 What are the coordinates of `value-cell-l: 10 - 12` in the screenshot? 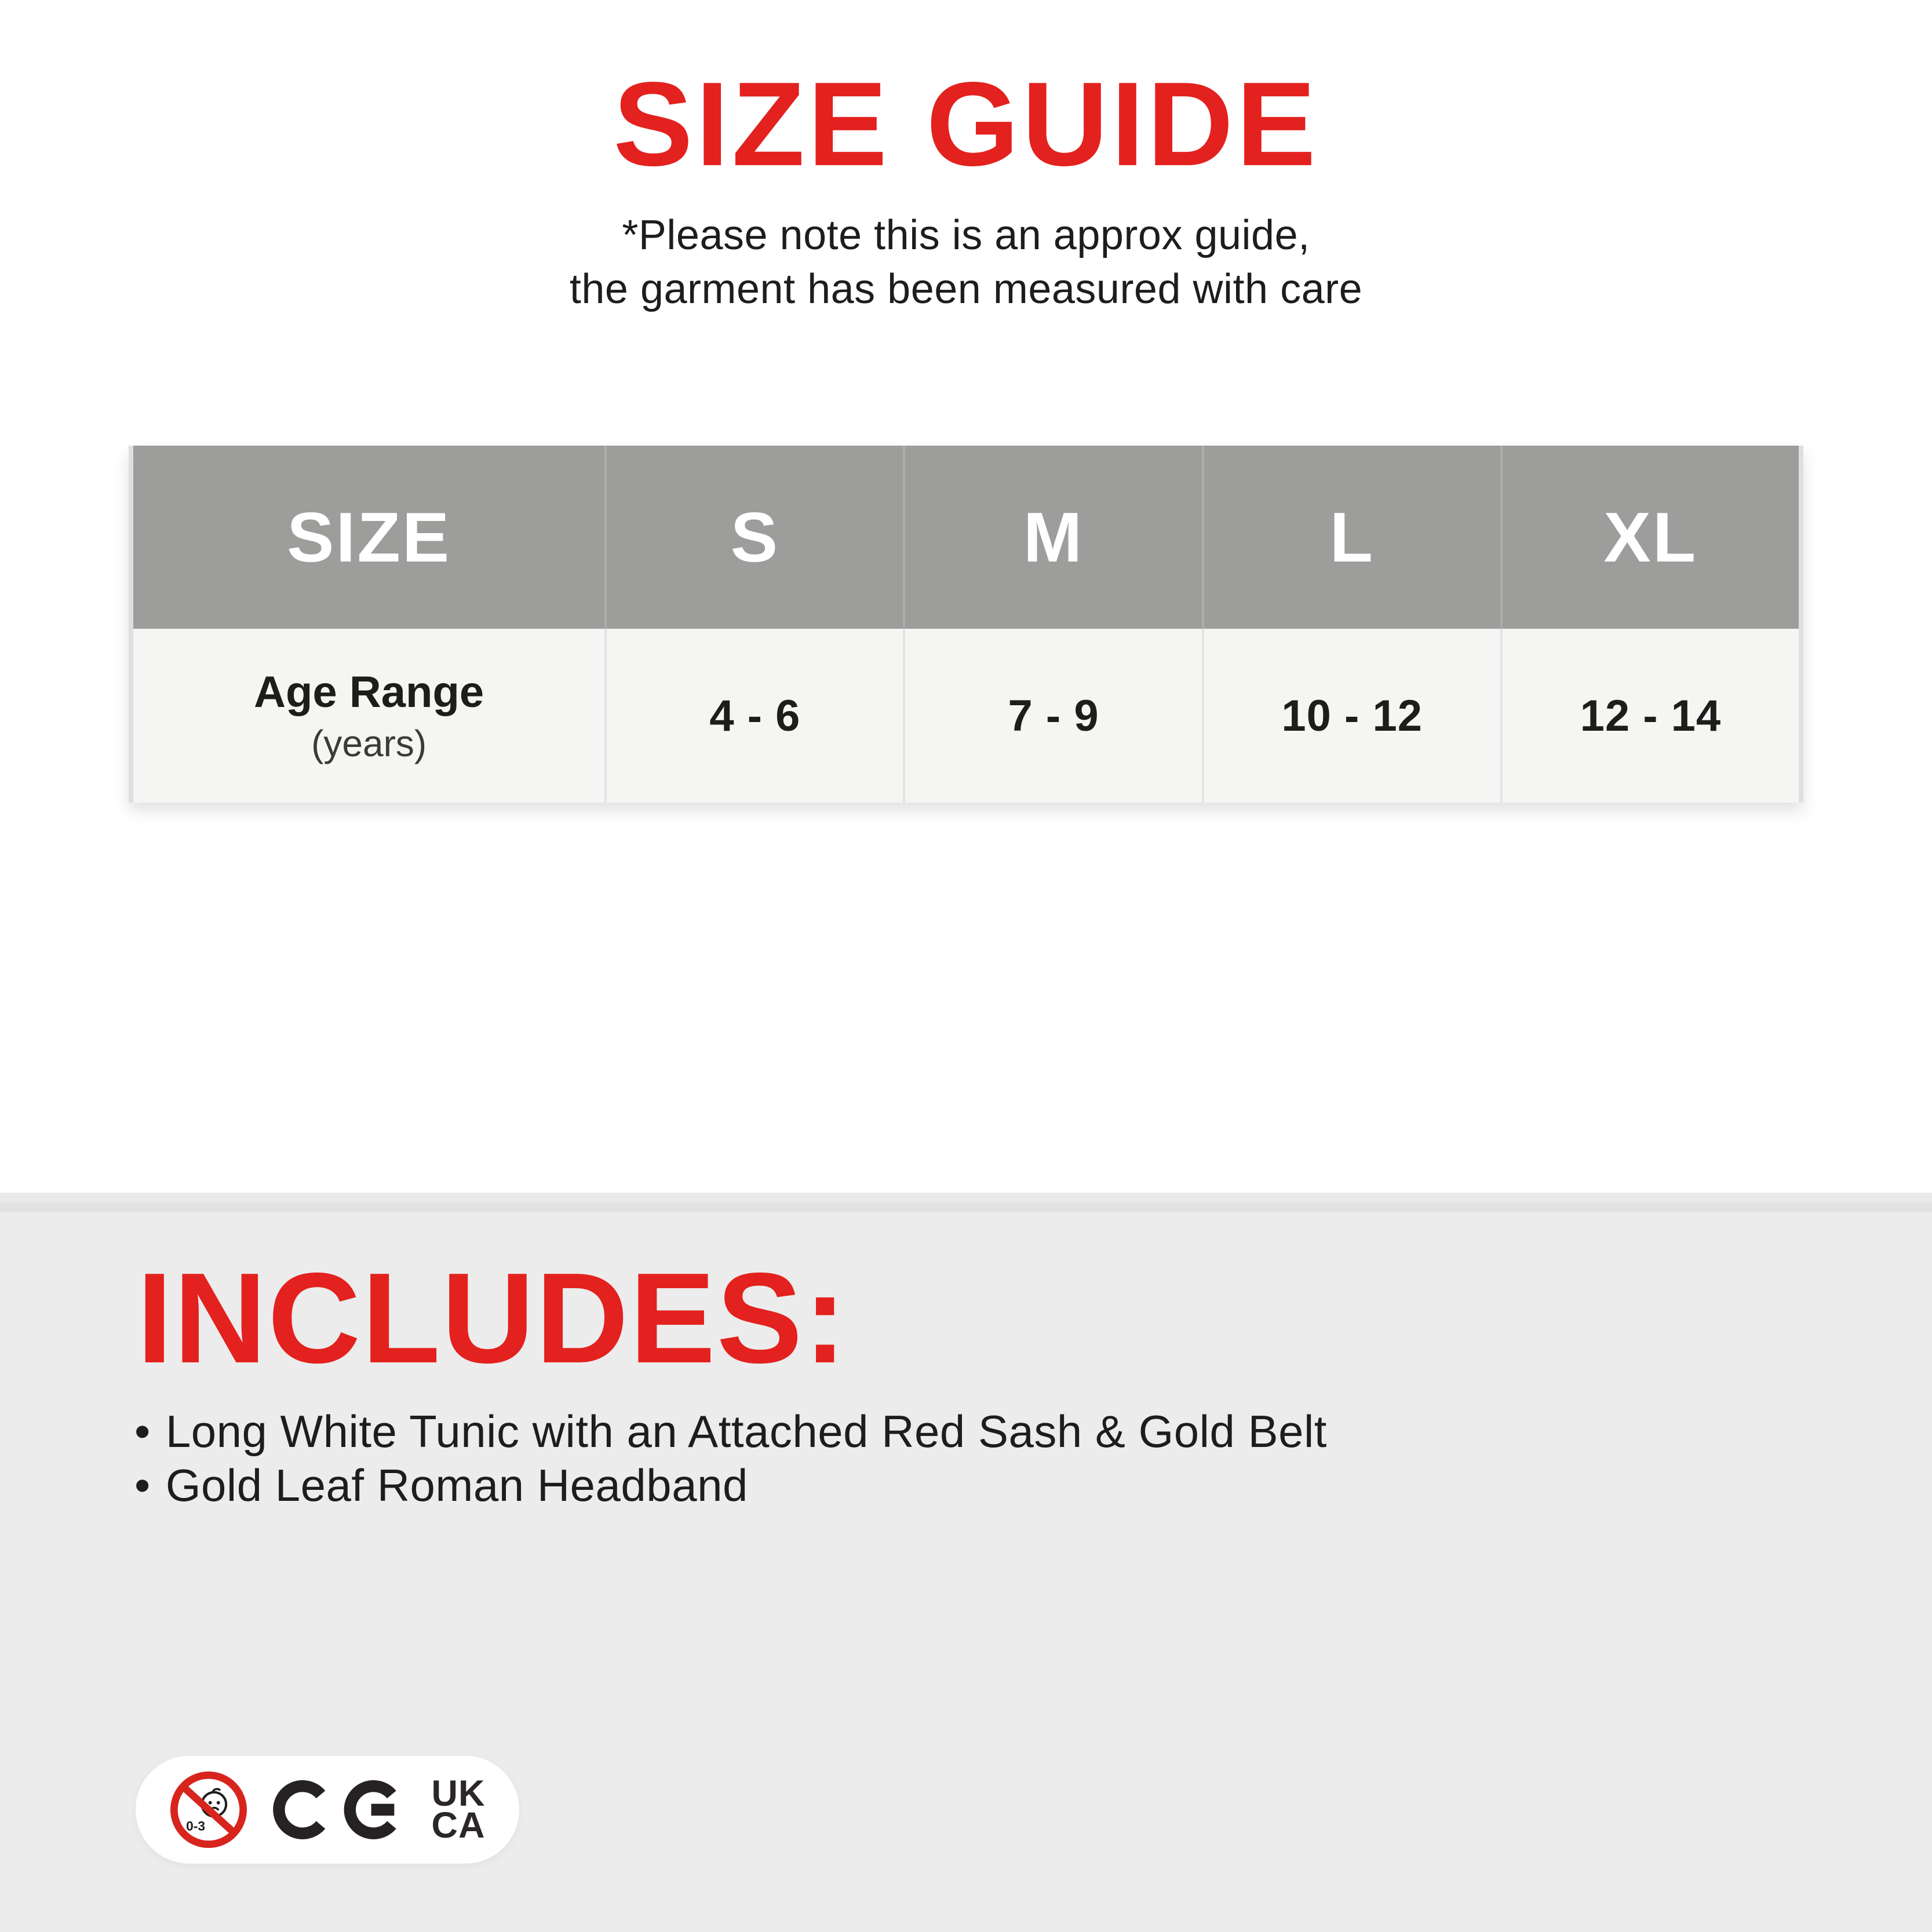 It's located at (1351, 716).